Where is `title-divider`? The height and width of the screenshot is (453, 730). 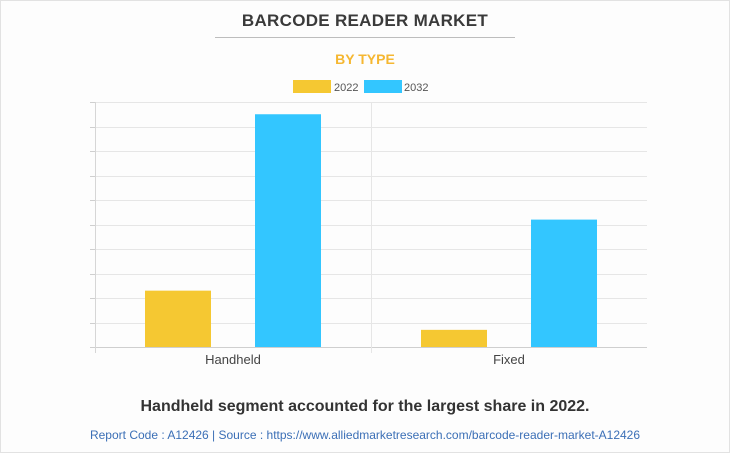 title-divider is located at coordinates (365, 37).